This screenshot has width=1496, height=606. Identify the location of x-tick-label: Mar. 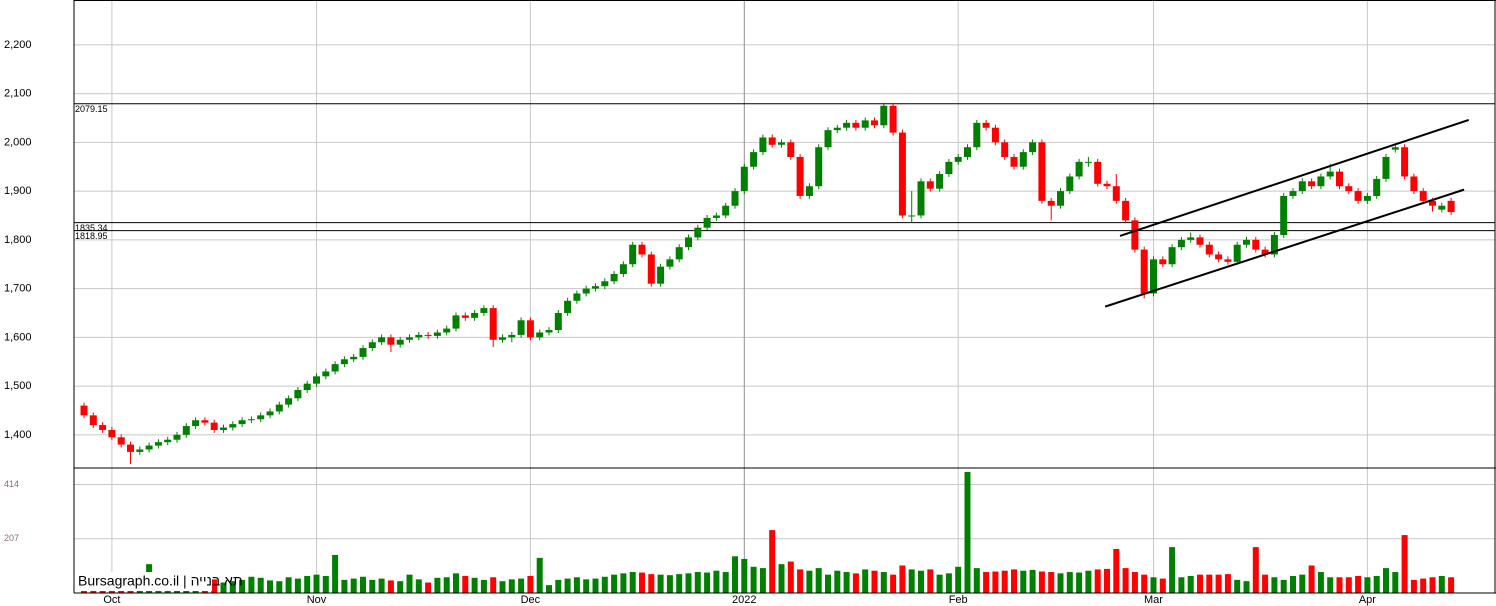
(1153, 600).